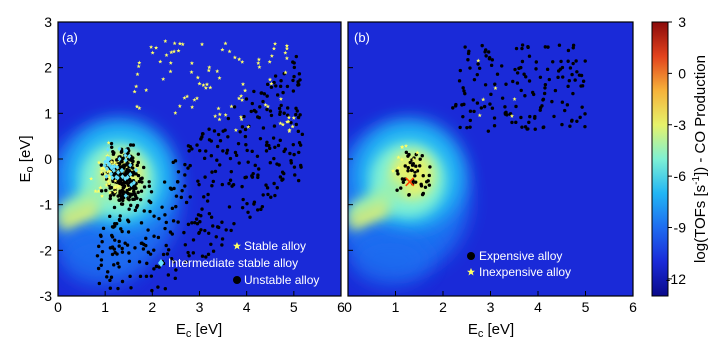  Describe the element at coordinates (409, 203) in the screenshot. I see `panel-b-heatmap` at that location.